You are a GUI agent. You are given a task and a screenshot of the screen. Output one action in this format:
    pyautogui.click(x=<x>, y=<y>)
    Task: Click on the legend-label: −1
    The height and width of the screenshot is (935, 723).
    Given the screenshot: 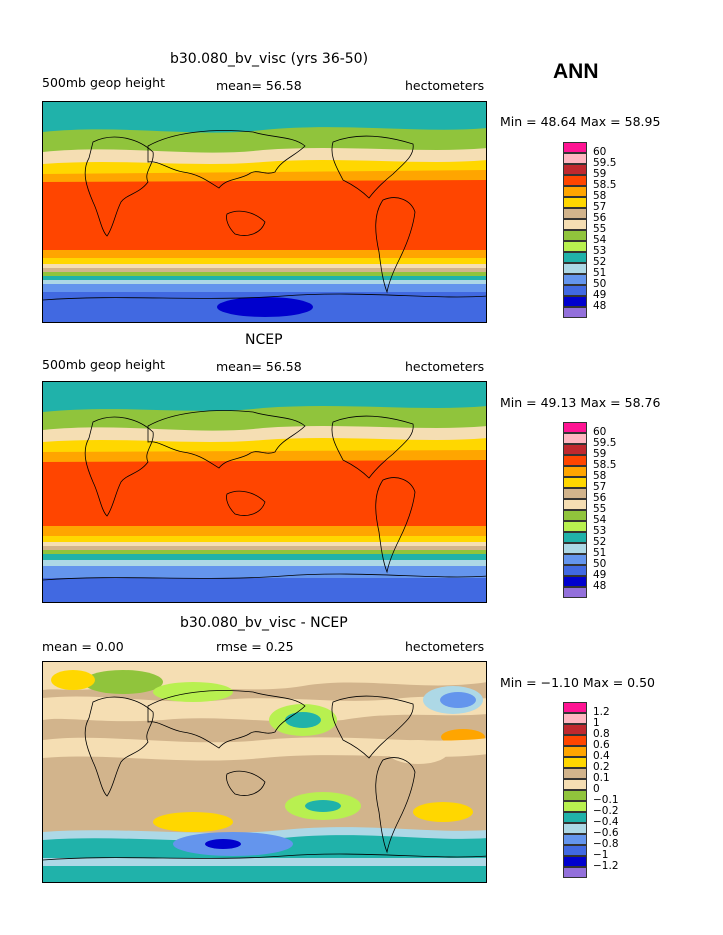 What is the action you would take?
    pyautogui.click(x=601, y=855)
    